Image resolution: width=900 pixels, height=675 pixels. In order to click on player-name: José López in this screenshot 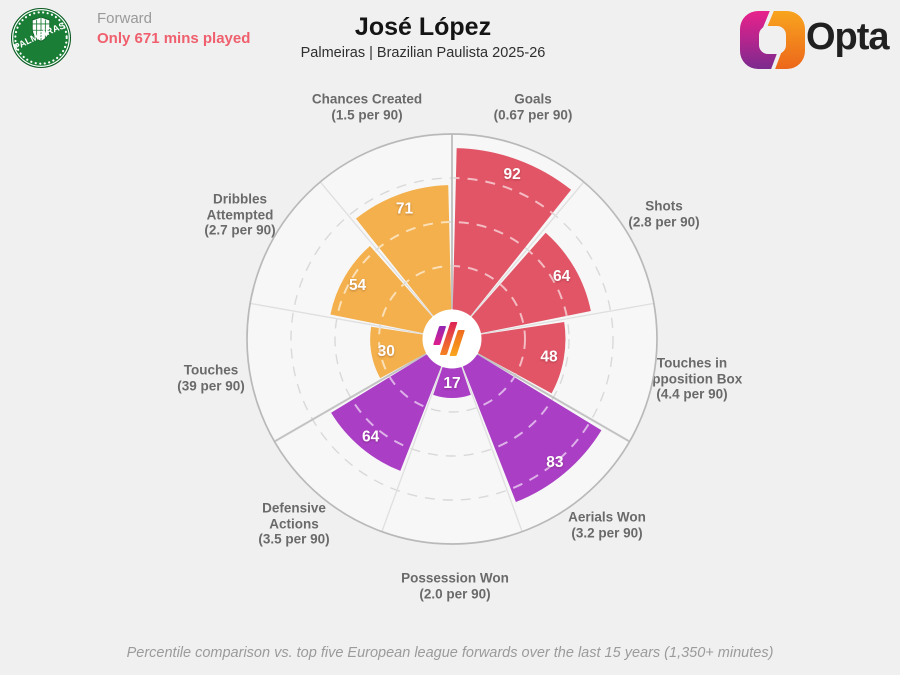, I will do `click(423, 27)`.